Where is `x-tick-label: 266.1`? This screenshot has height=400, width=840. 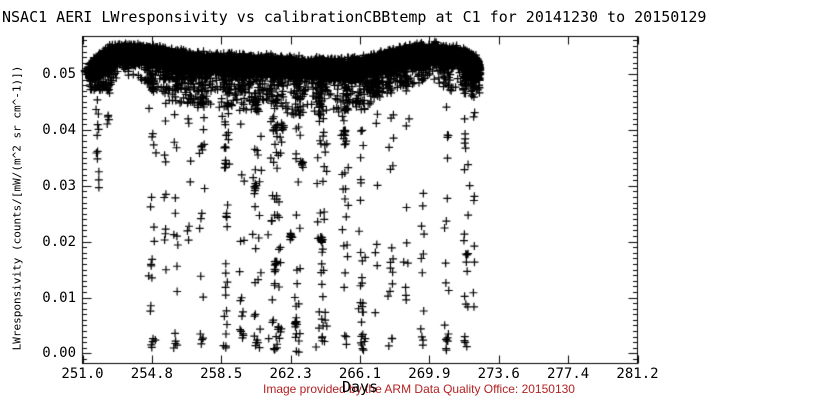
x-tick-label: 266.1 is located at coordinates (360, 374).